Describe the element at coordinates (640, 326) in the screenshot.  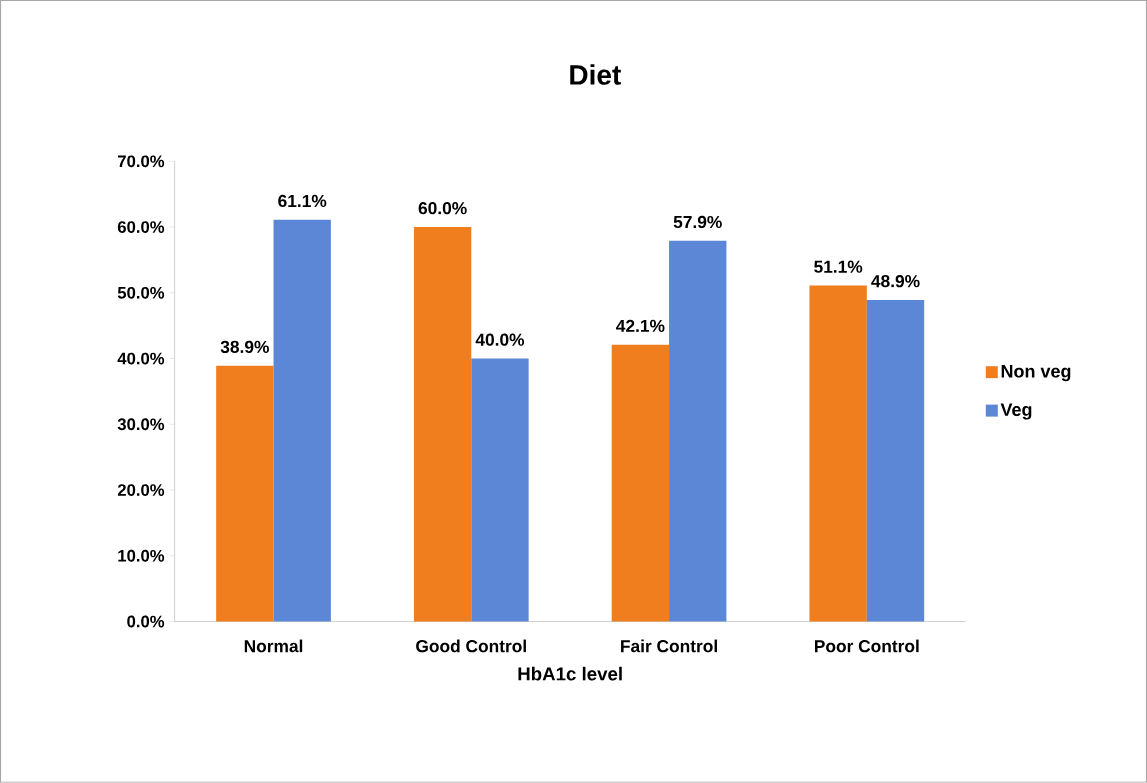
I see `data-label: 42.1%` at that location.